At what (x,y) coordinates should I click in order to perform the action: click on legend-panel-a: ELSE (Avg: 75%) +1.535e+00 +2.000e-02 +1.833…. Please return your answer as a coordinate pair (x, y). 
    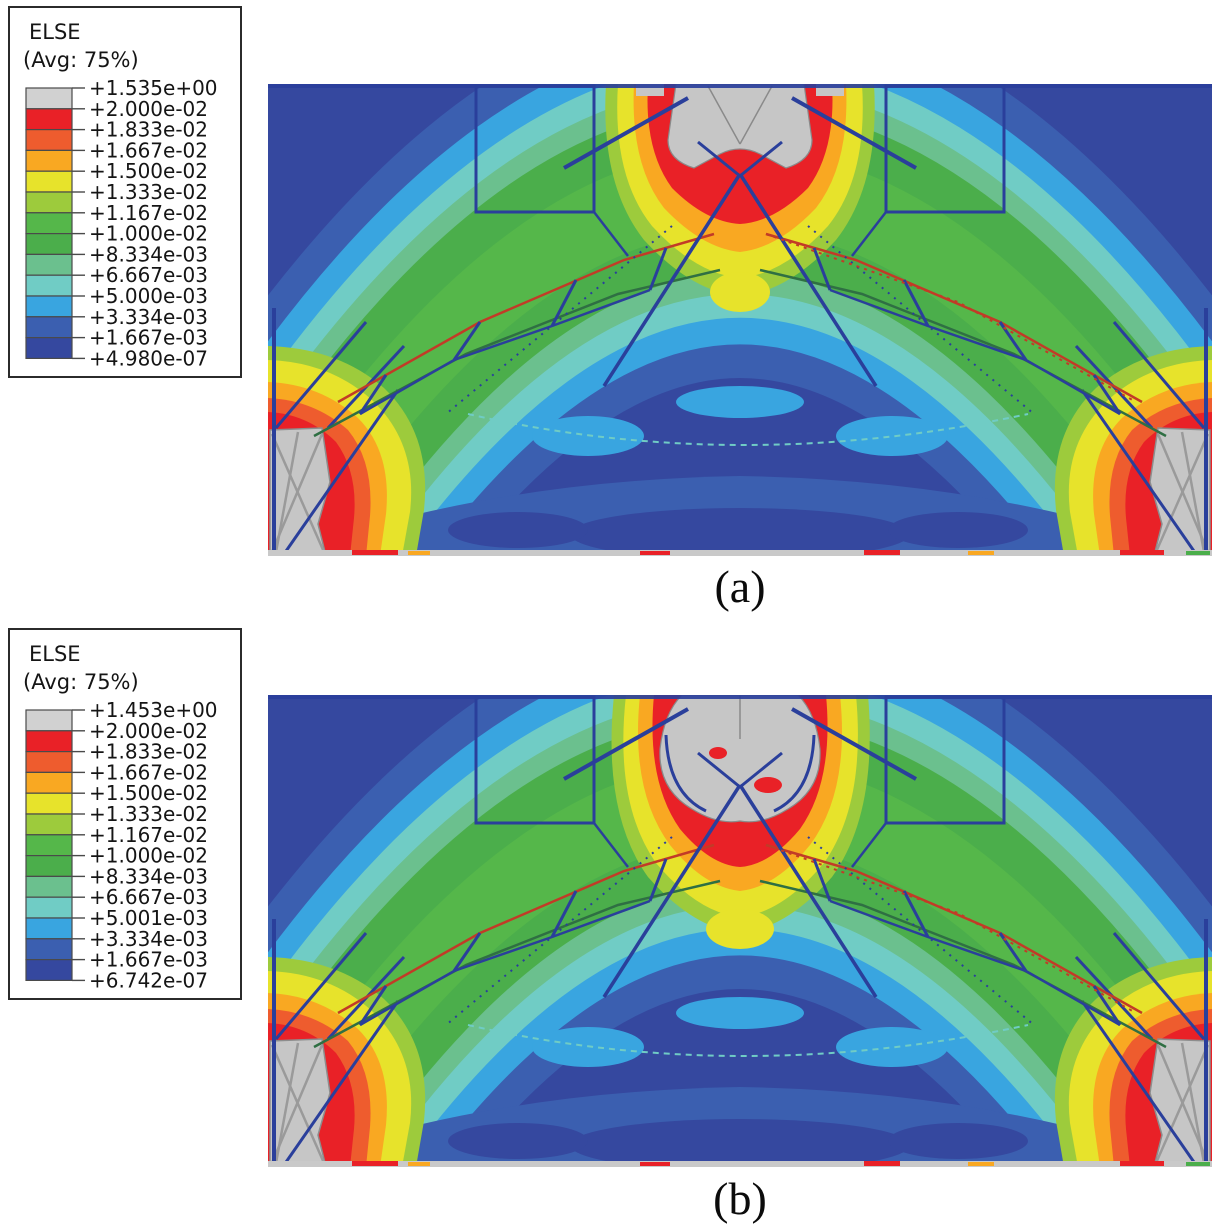
    Looking at the image, I should click on (125, 192).